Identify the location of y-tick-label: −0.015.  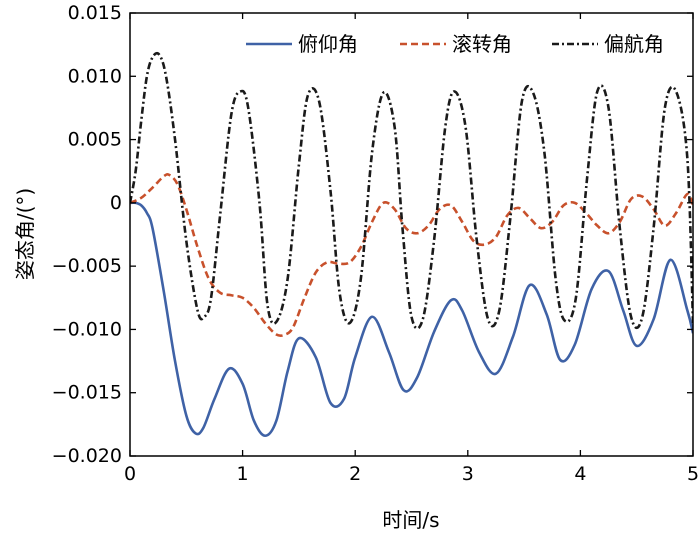
(87, 393).